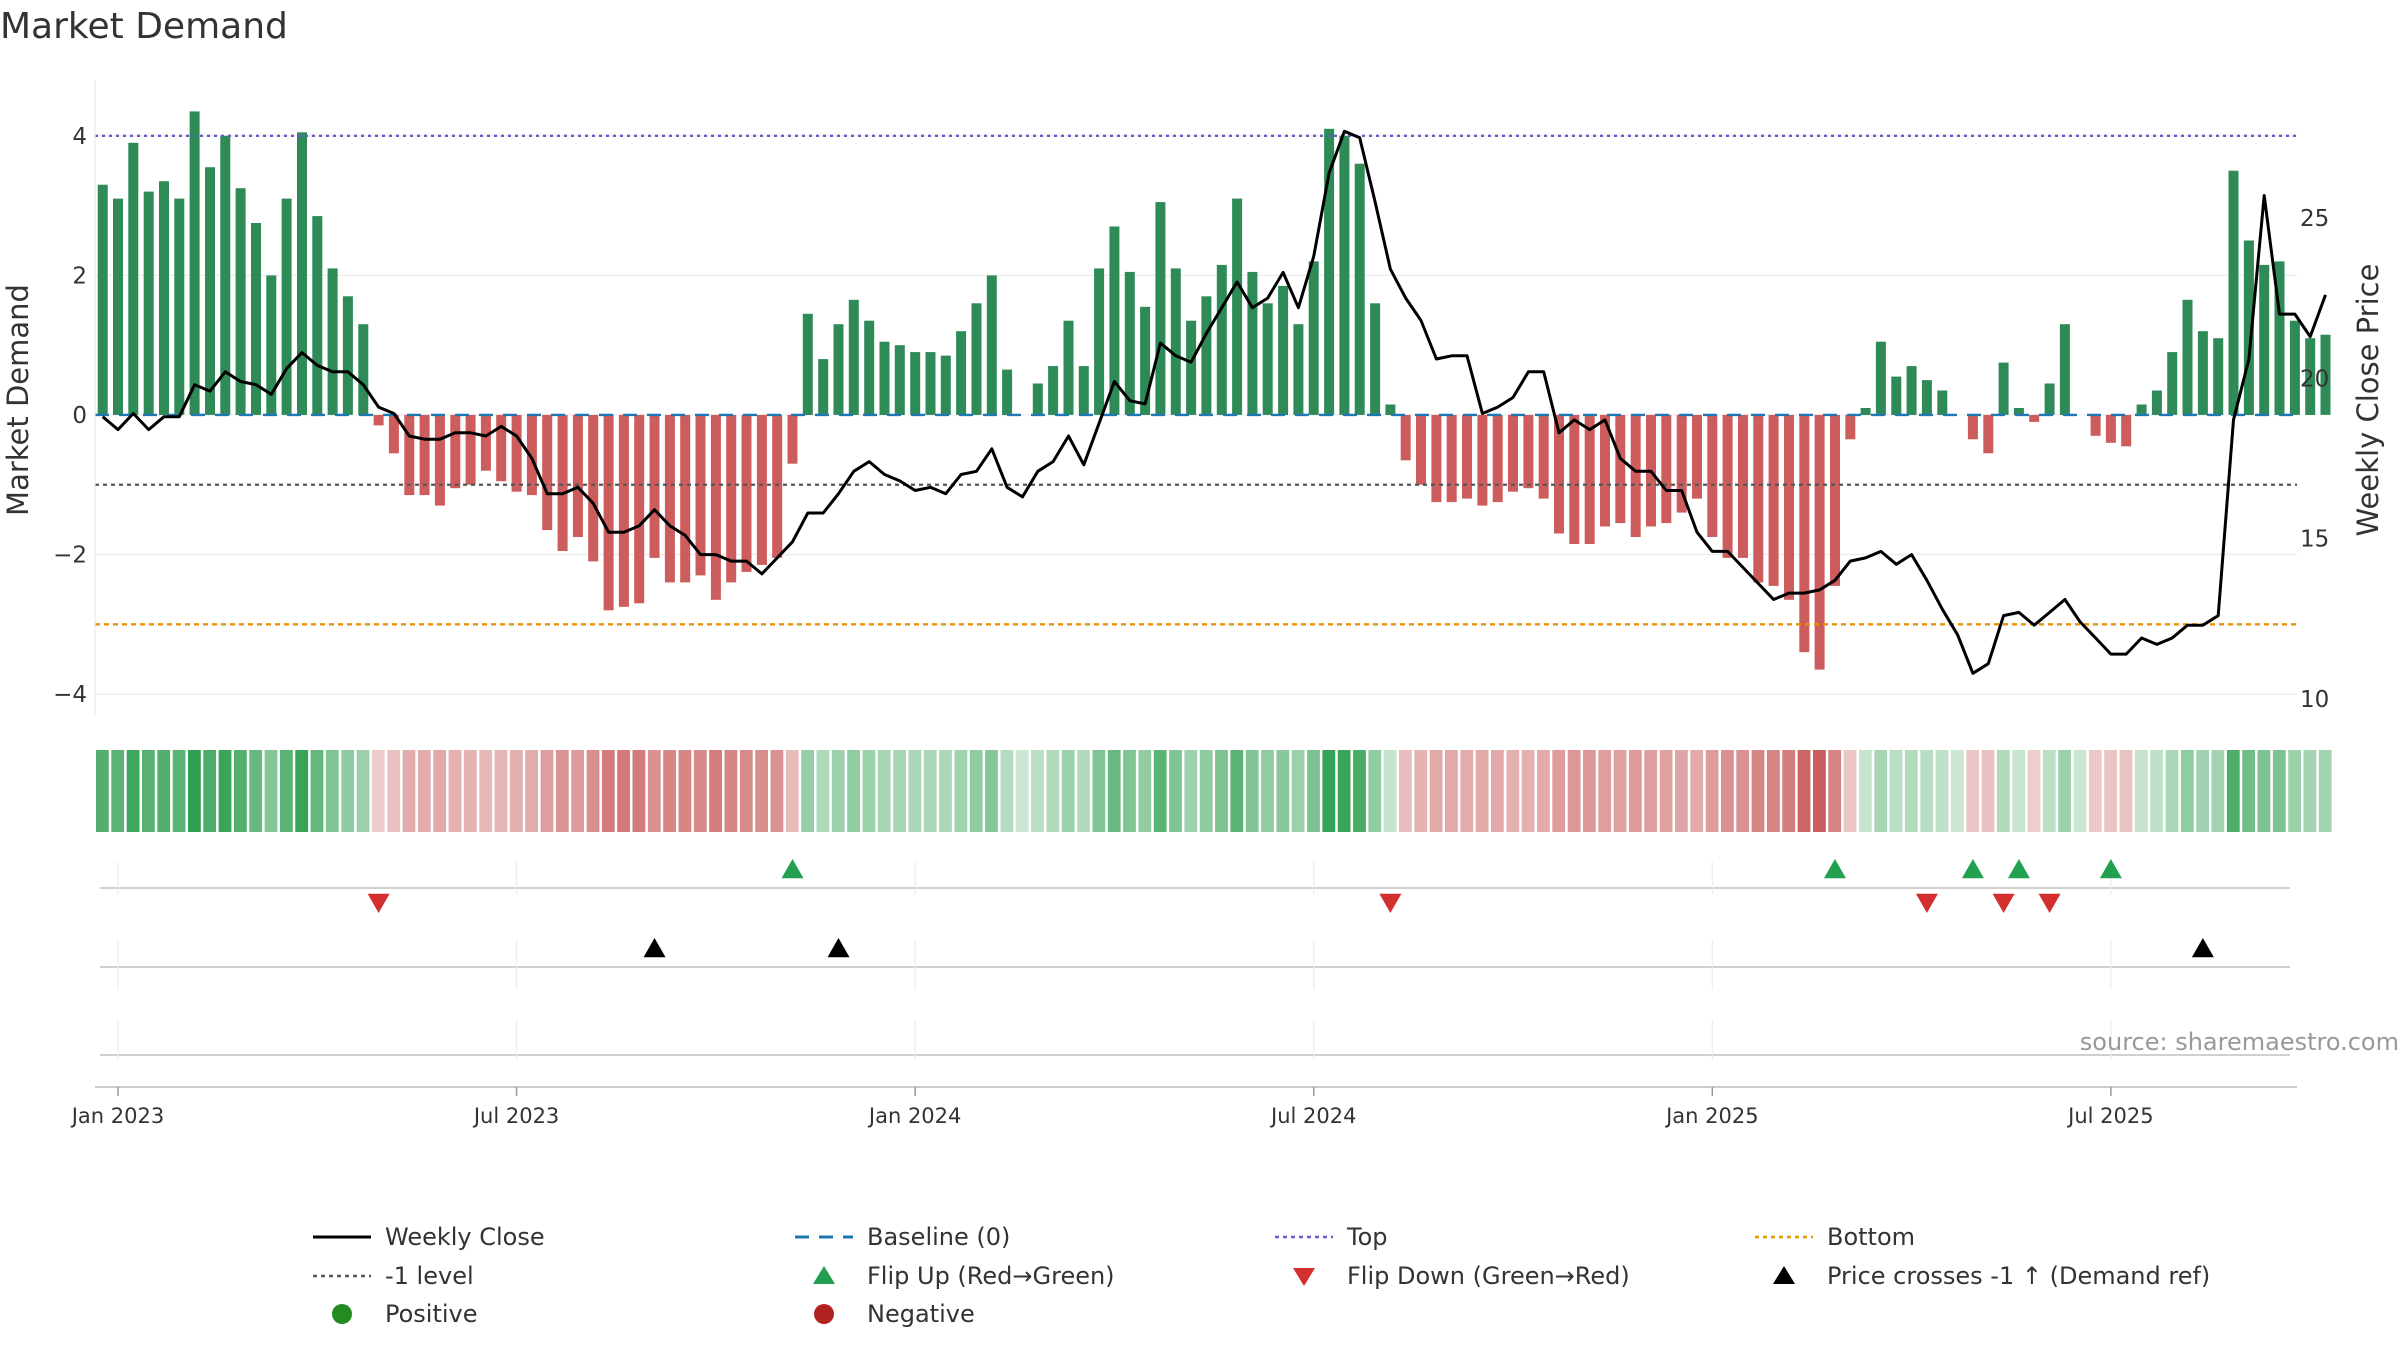 Image resolution: width=2400 pixels, height=1350 pixels. What do you see at coordinates (79, 137) in the screenshot?
I see `y-tick-label: 4` at bounding box center [79, 137].